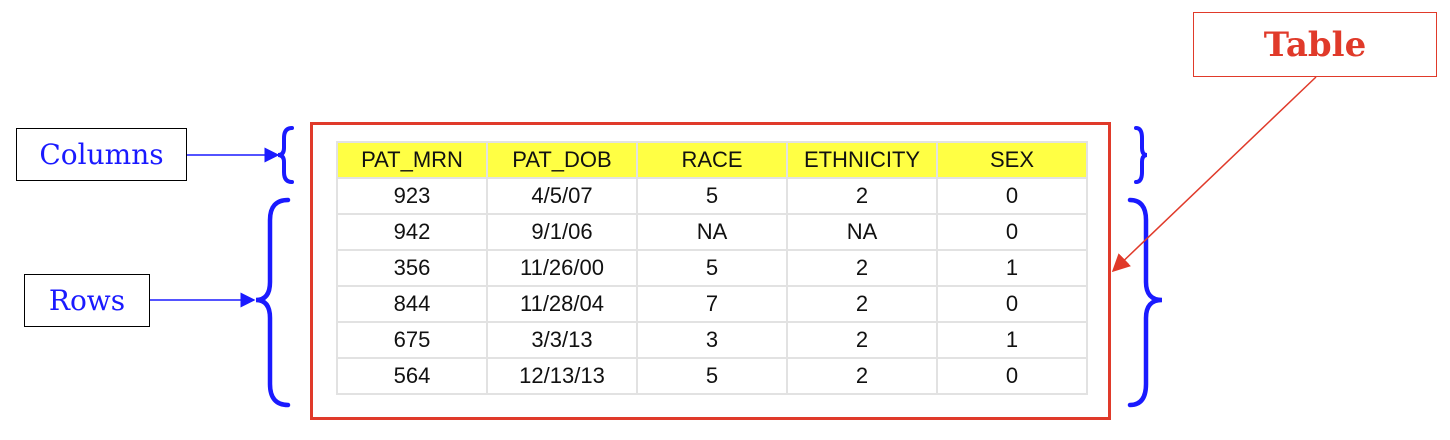 Image resolution: width=1450 pixels, height=440 pixels. I want to click on table-row: 675 3/3/13 3 2 1, so click(712, 340).